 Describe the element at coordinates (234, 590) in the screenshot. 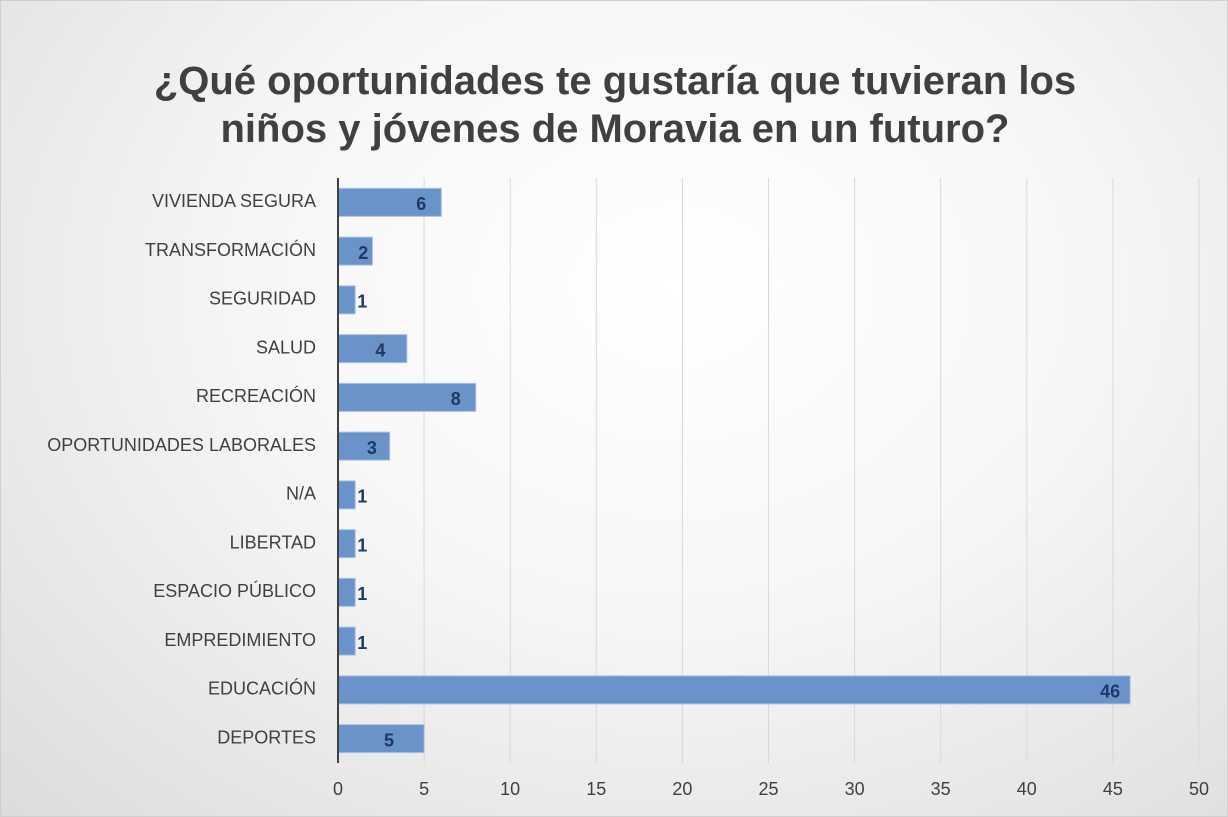

I see `y-tick-label: ESPACIO PÚBLICO` at that location.